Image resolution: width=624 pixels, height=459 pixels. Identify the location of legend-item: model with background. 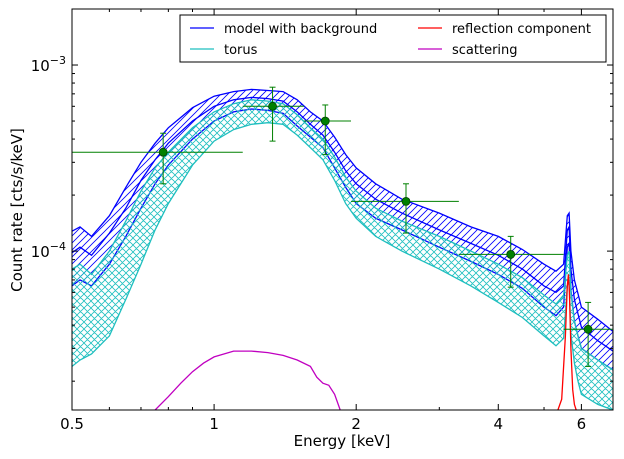
(283, 29).